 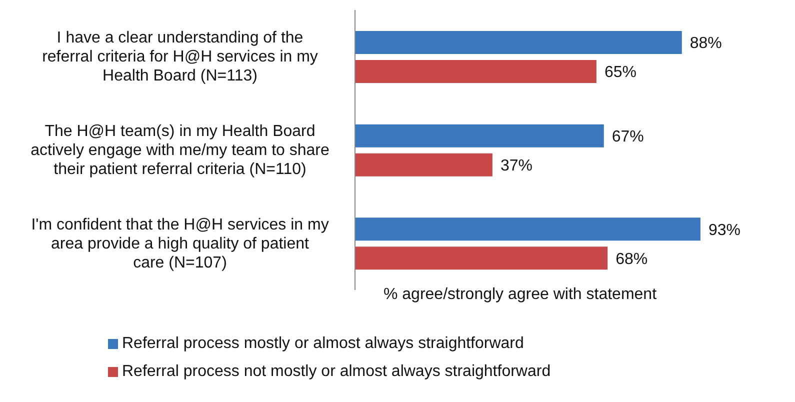 What do you see at coordinates (180, 56) in the screenshot?
I see `y-tick-label: I have a clear understanding of the referral criteria for H@H services in my Health Board (N=113)` at bounding box center [180, 56].